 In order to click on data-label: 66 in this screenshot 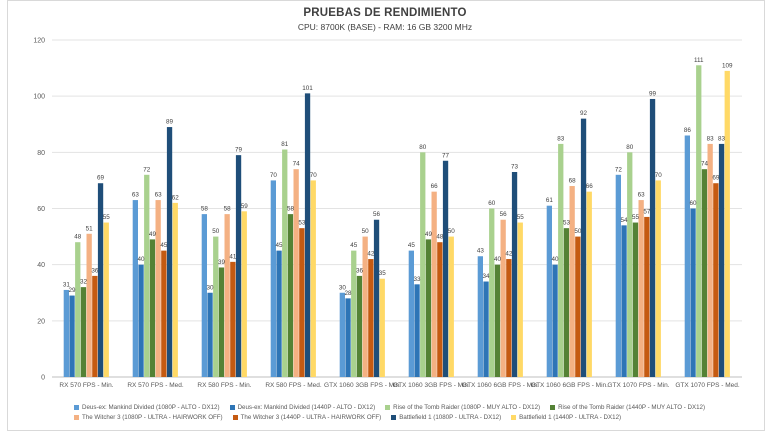, I will do `click(590, 186)`.